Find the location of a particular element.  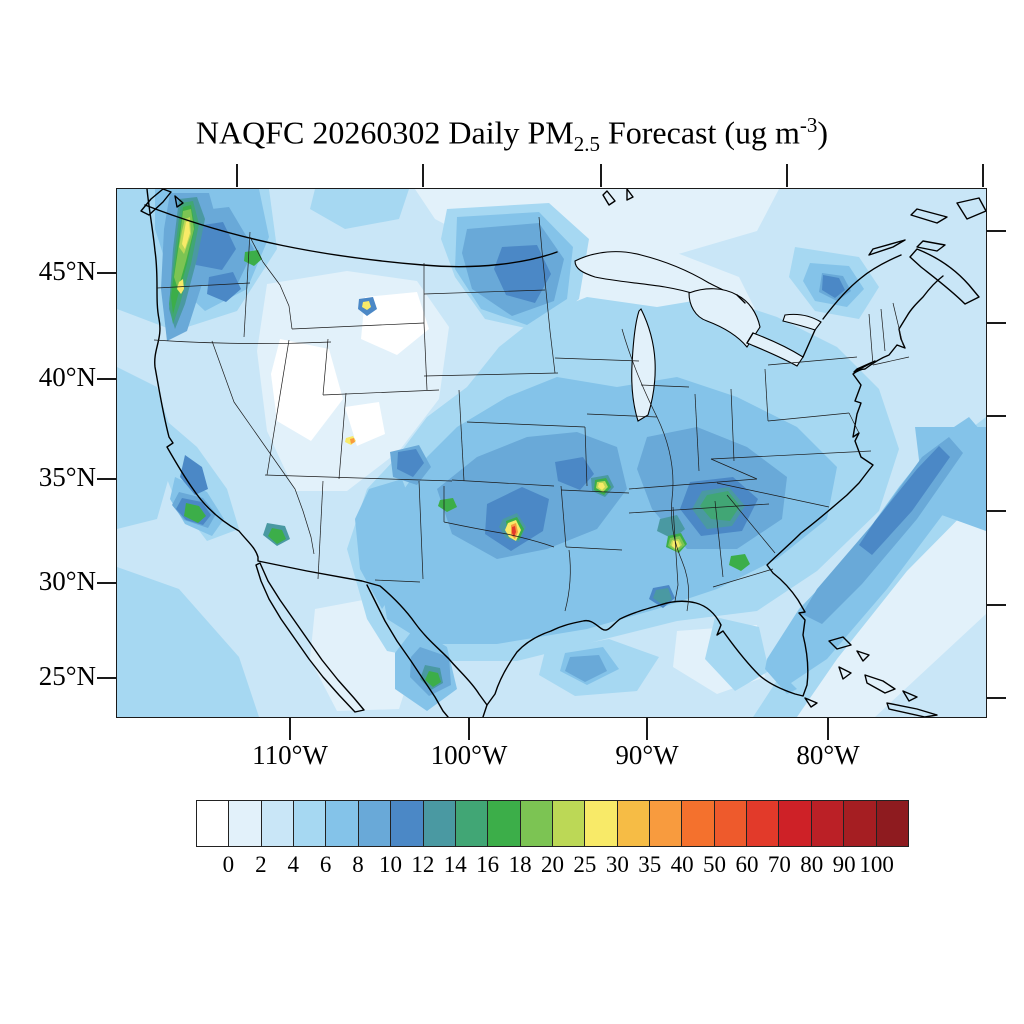

lat-label-35n: 35°N is located at coordinates (67, 477).